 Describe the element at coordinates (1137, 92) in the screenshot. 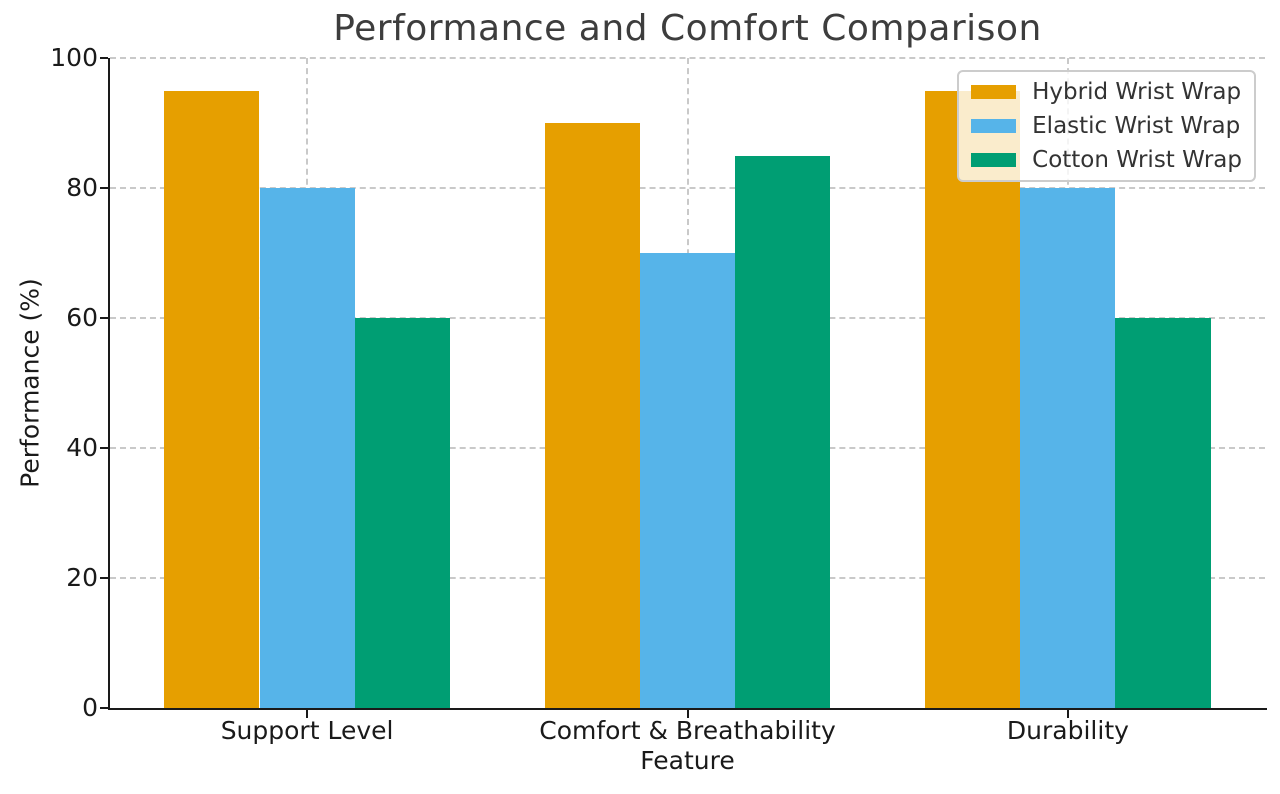

I see `legend-label: Hybrid Wrist Wrap` at that location.